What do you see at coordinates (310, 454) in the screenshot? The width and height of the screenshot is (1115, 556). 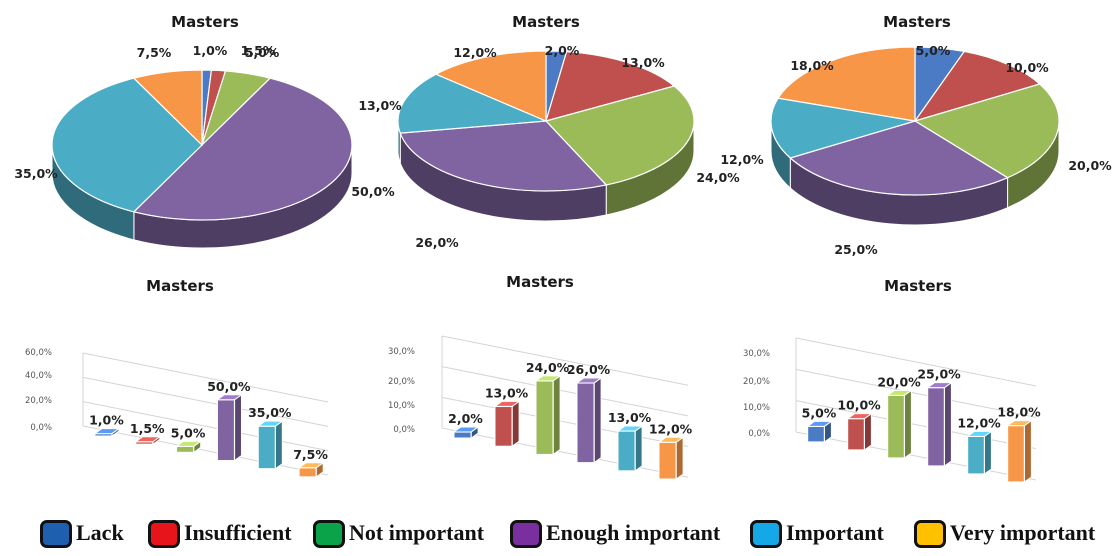 I see `bar-label-very-important: 7,5%` at bounding box center [310, 454].